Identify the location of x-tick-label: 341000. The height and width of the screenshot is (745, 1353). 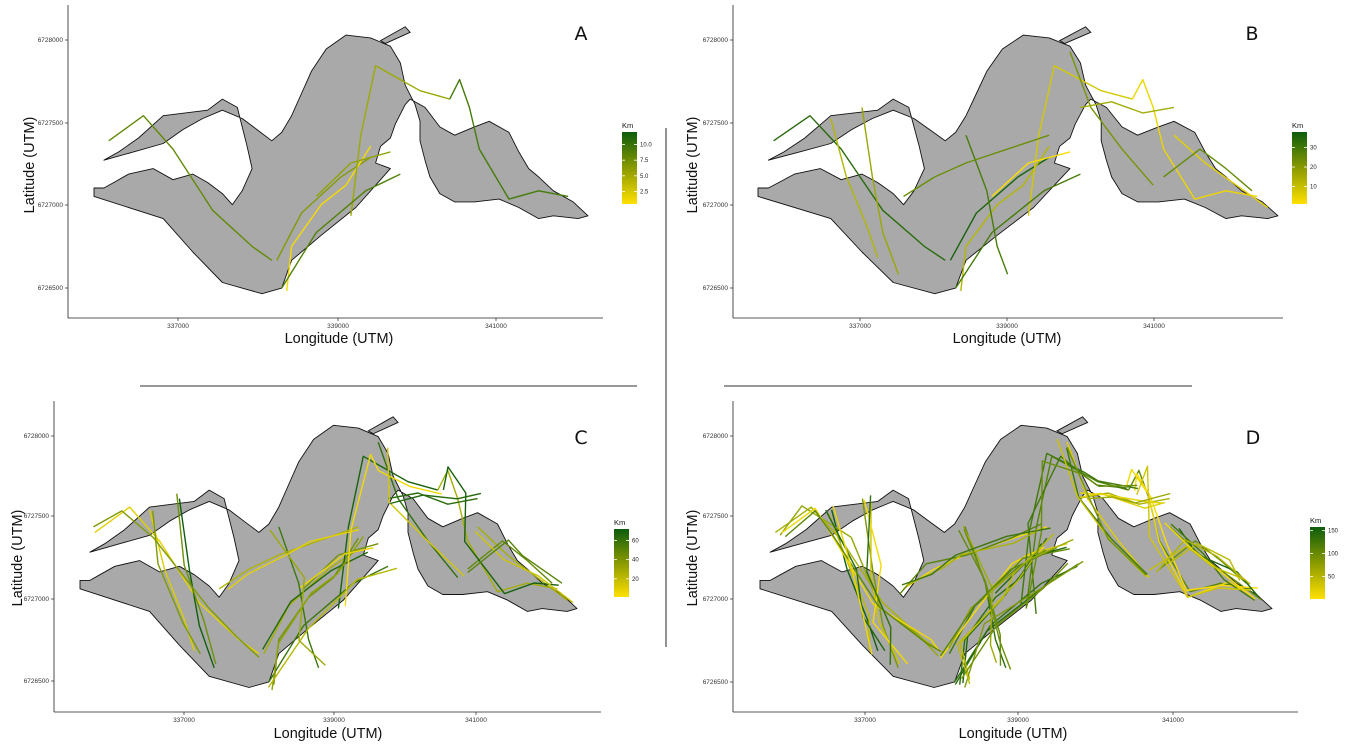
(1154, 326).